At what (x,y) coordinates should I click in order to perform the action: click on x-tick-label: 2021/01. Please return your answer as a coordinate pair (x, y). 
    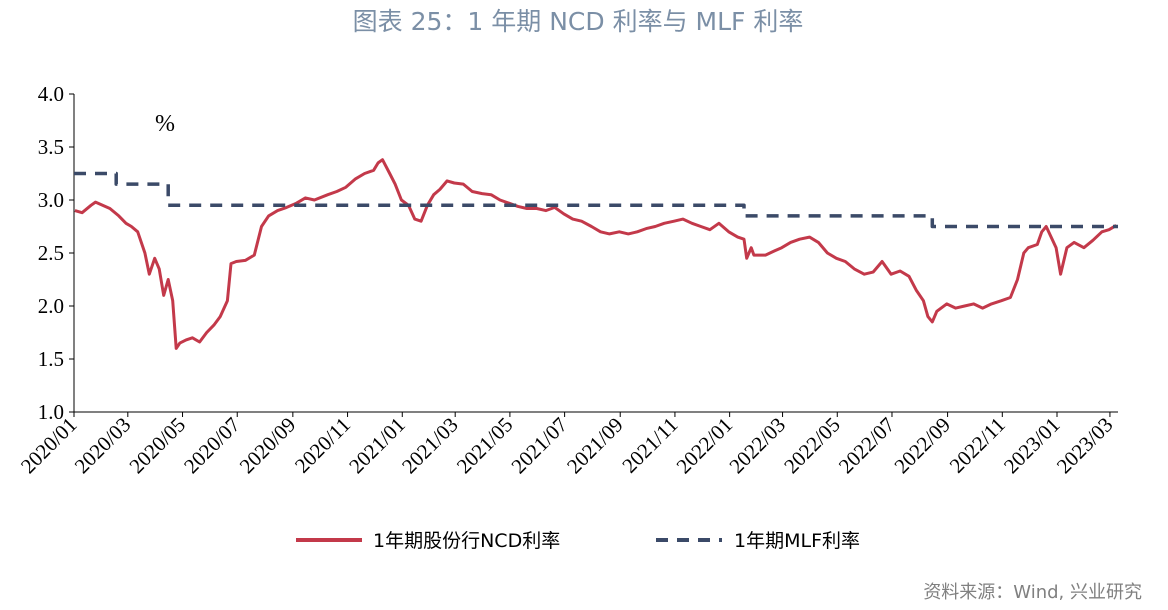
    Looking at the image, I should click on (377, 446).